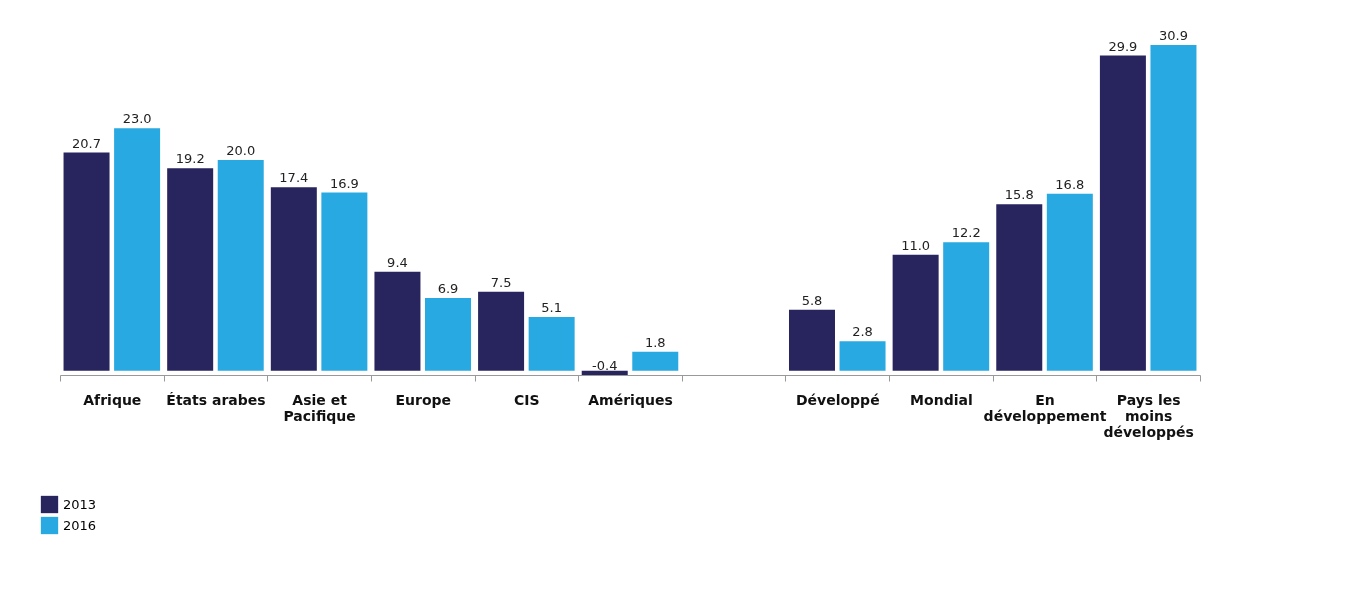 This screenshot has height=592, width=1350. Describe the element at coordinates (397, 262) in the screenshot. I see `data-label: 9.4` at that location.